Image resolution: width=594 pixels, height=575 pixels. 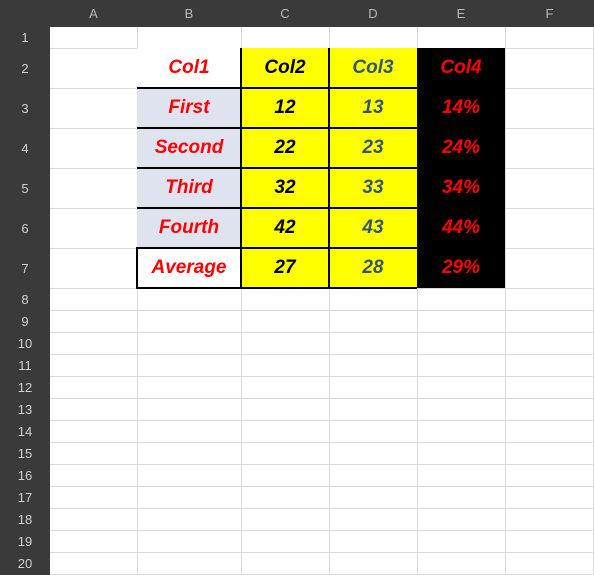 What do you see at coordinates (25, 228) in the screenshot?
I see `row-header-6: 6` at bounding box center [25, 228].